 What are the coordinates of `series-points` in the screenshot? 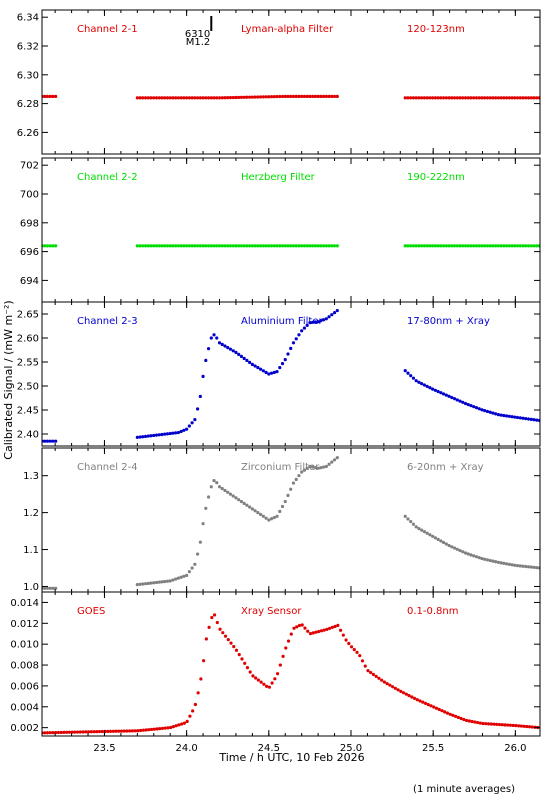 It's located at (291, 246).